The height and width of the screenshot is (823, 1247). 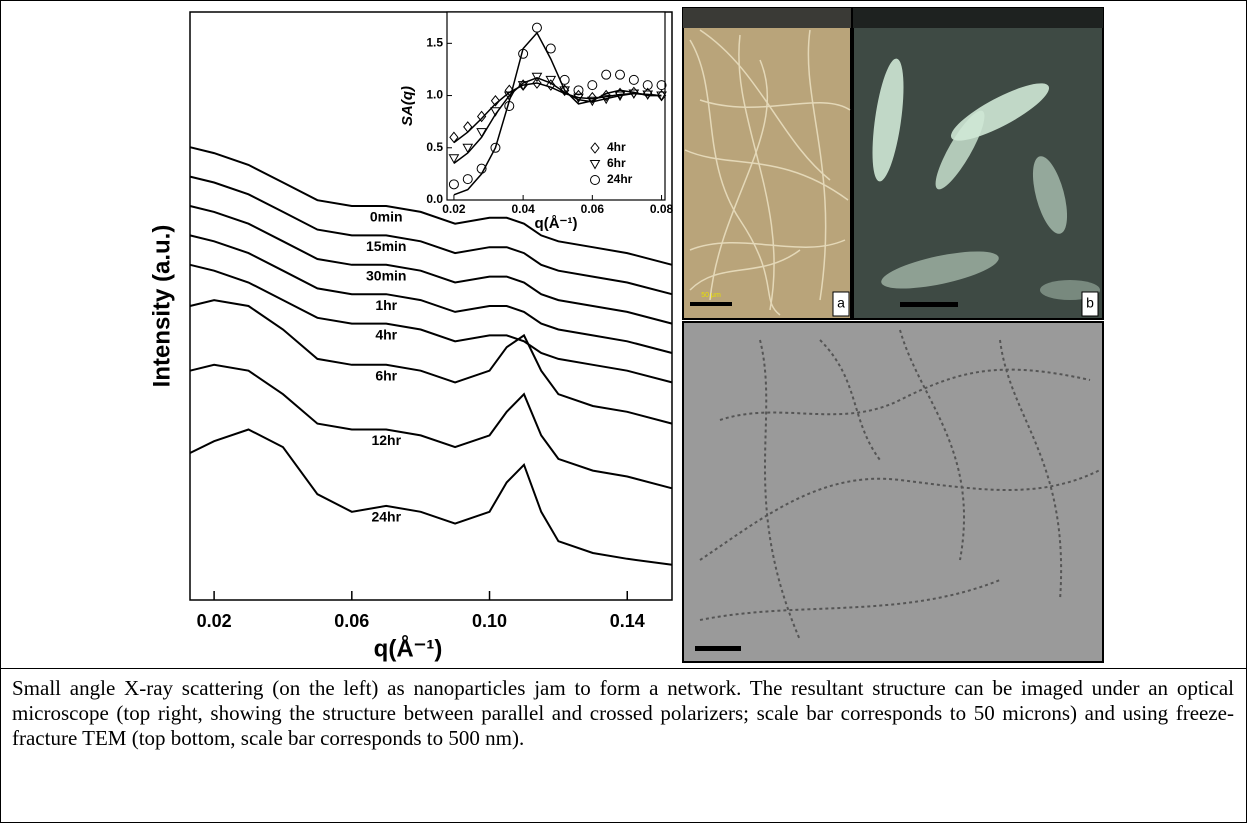 What do you see at coordinates (900, 485) in the screenshot?
I see `tem-strands` at bounding box center [900, 485].